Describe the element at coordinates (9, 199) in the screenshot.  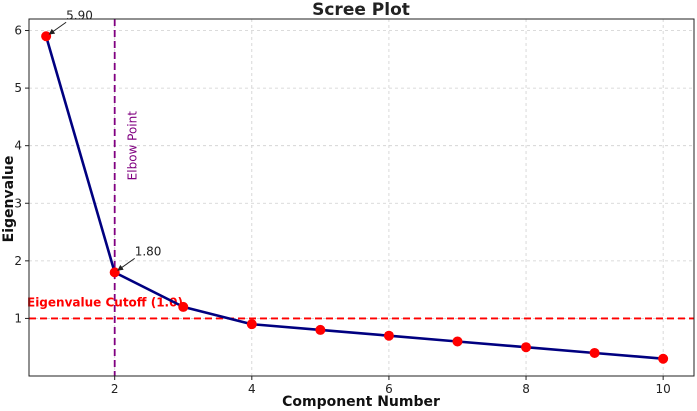
I see `y-axis-label: Eigenvalue` at that location.